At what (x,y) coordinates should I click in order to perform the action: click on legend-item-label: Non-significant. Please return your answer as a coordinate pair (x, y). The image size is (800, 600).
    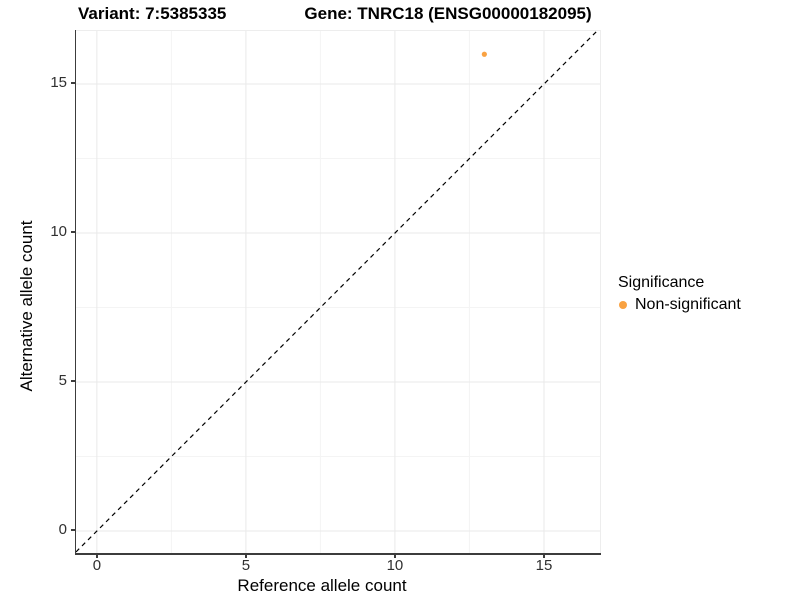
    Looking at the image, I should click on (688, 304).